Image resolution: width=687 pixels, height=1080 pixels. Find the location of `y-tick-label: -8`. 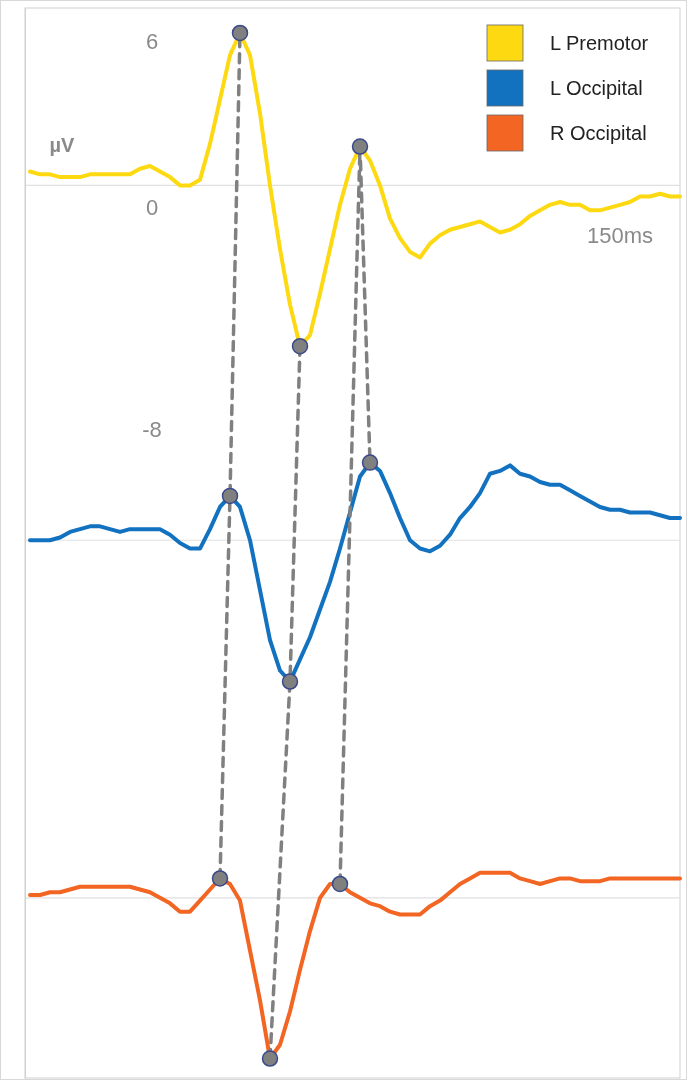

y-tick-label: -8 is located at coordinates (152, 429).